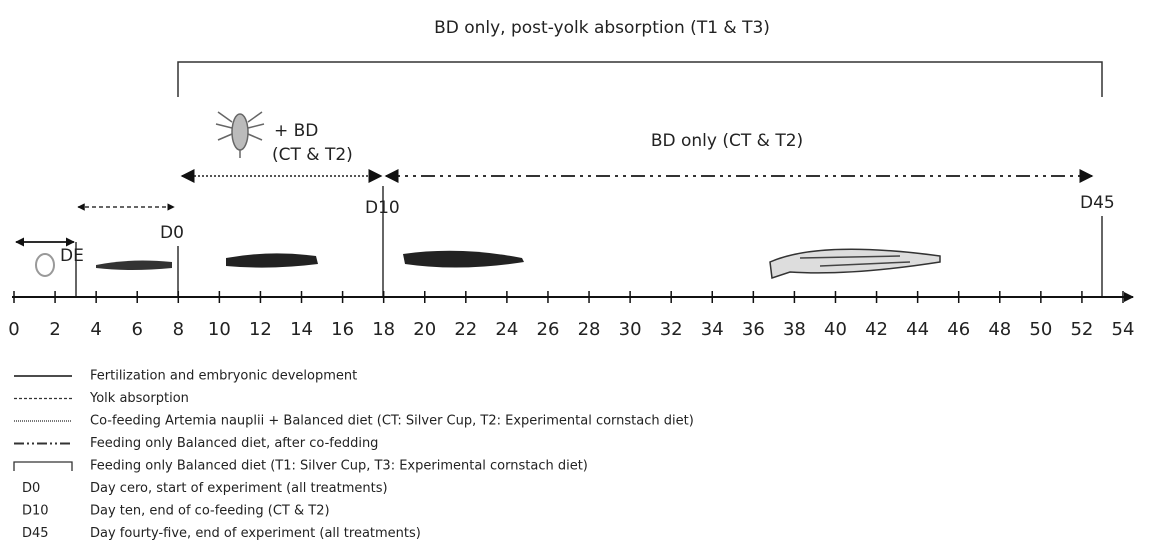 Image resolution: width=1156 pixels, height=550 pixels. What do you see at coordinates (727, 141) in the screenshot?
I see `bd-only-label: BD only (CT & T2)` at bounding box center [727, 141].